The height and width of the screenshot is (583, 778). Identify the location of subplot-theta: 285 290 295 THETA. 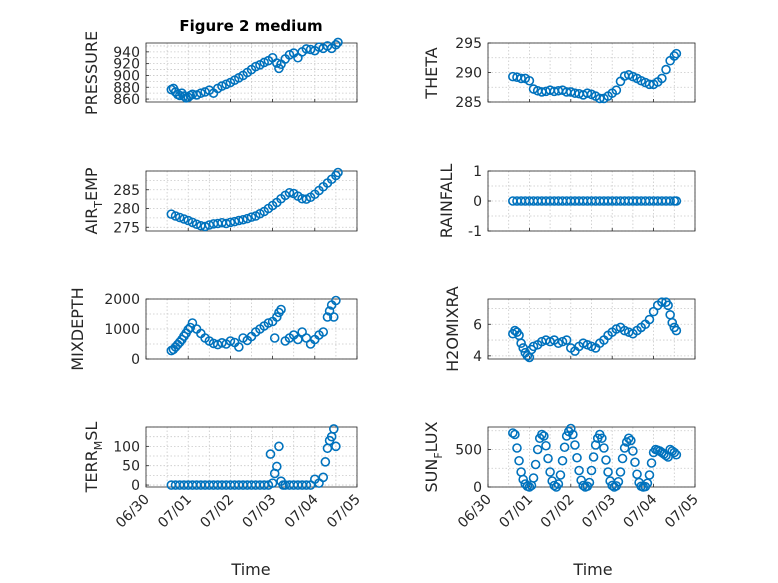
(559, 73).